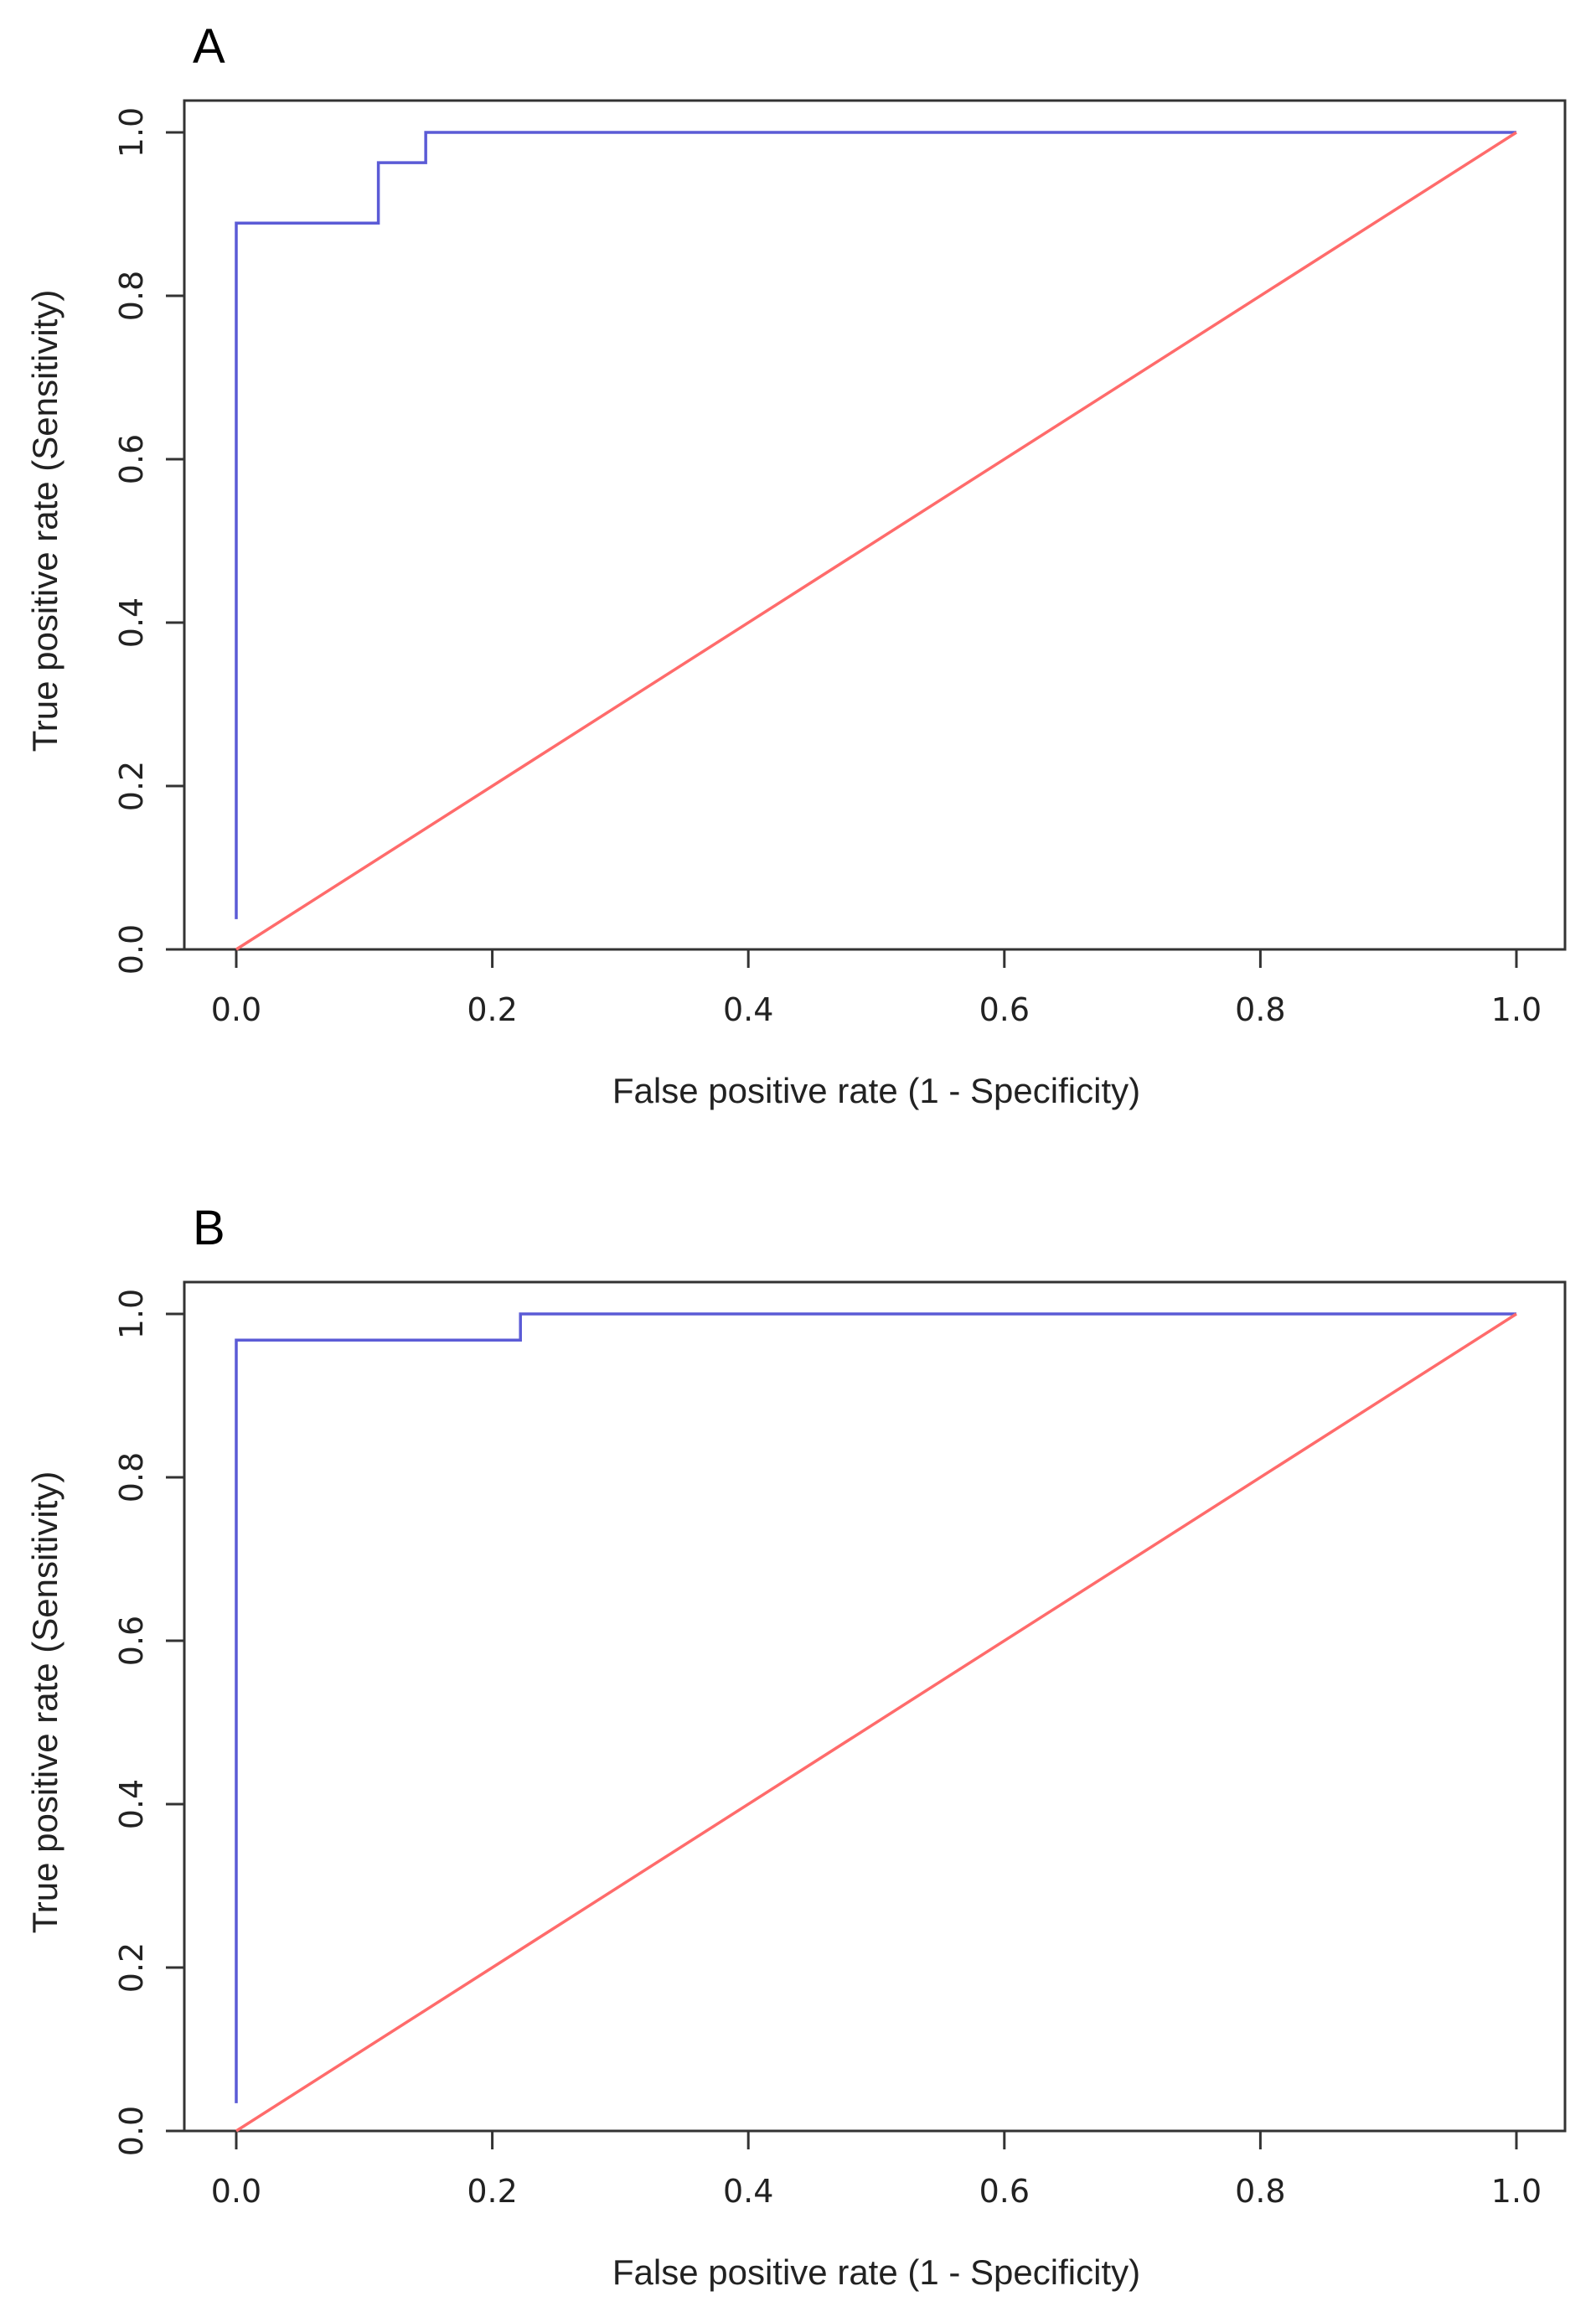 This screenshot has height=2322, width=1596. I want to click on panel-label: A, so click(209, 46).